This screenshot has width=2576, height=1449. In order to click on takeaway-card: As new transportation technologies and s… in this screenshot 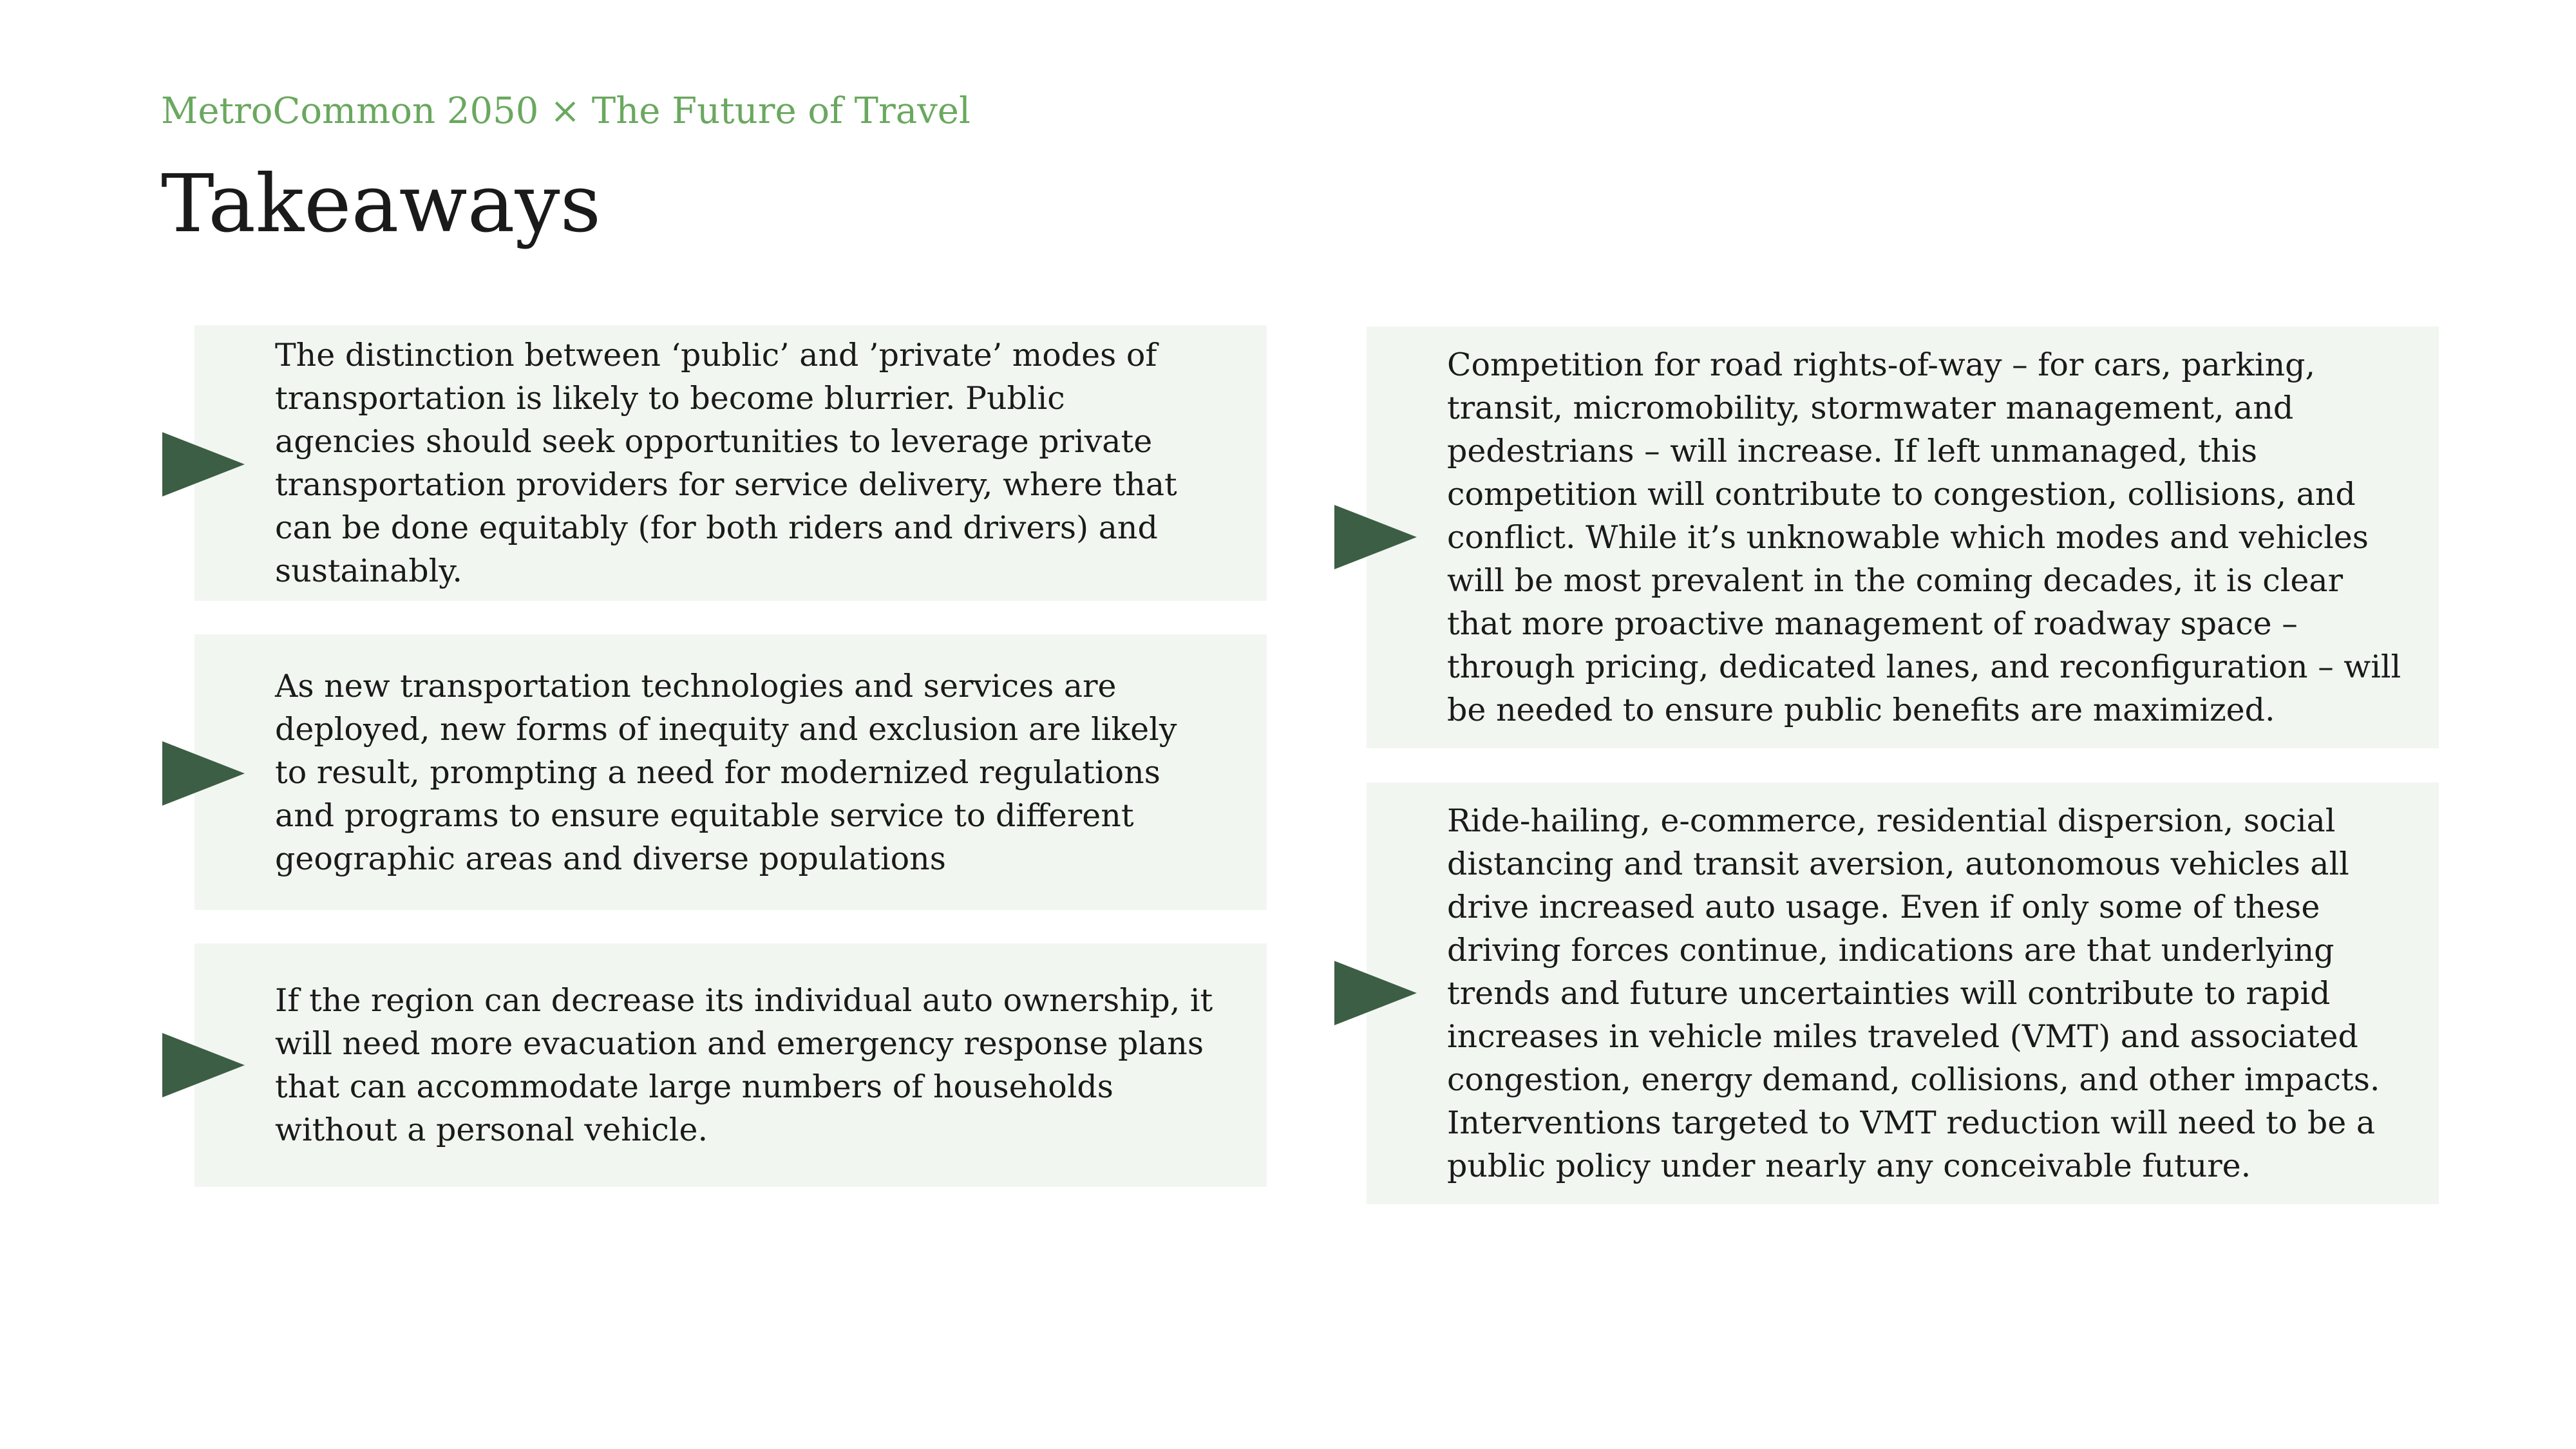, I will do `click(730, 772)`.